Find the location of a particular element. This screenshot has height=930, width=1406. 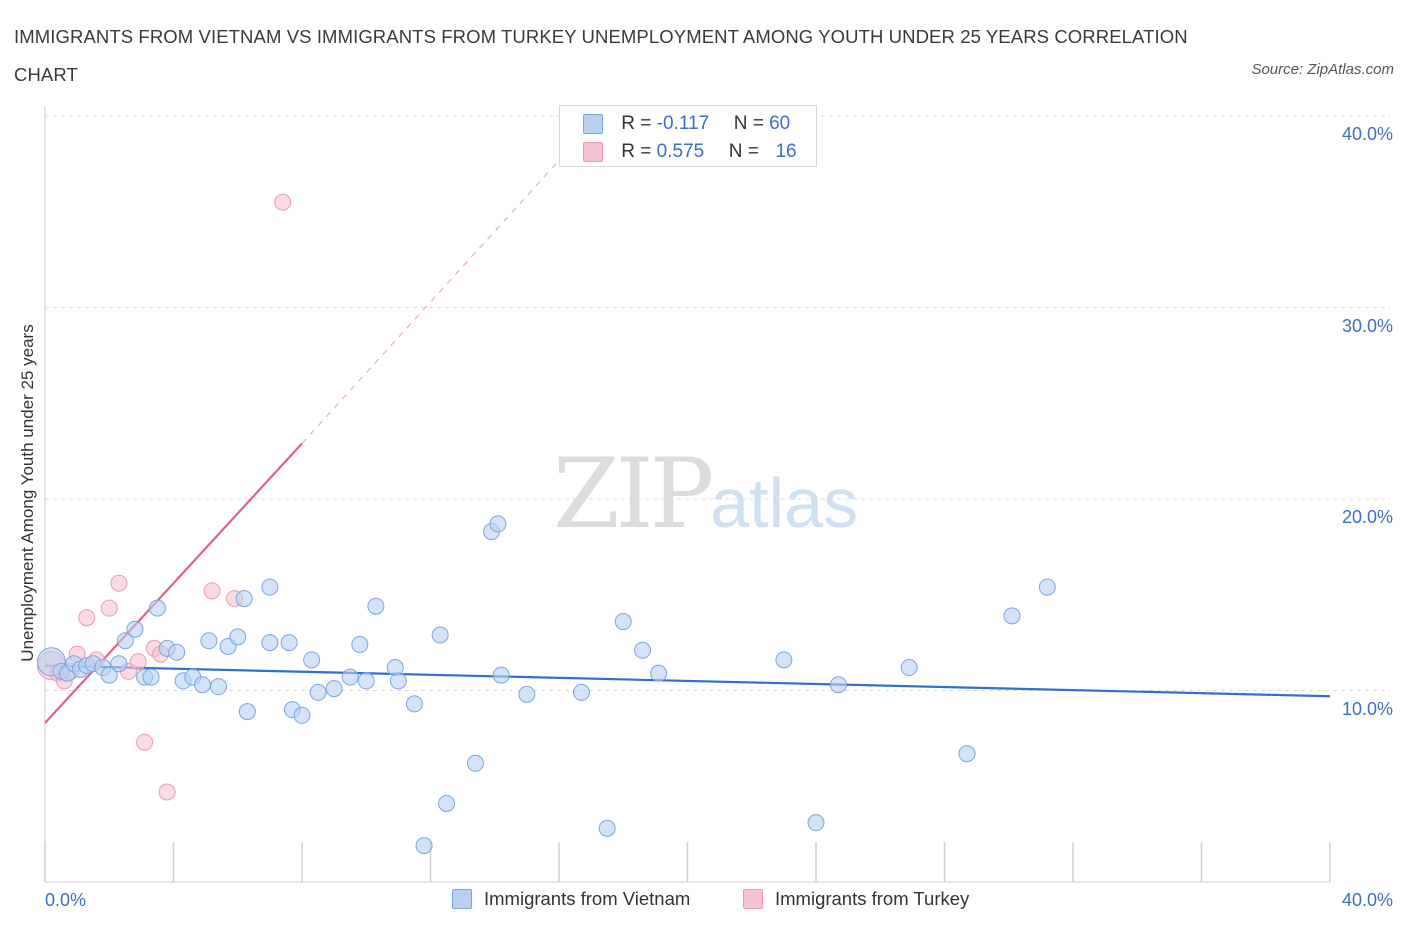

x-tick-label: 0.0% is located at coordinates (66, 900).